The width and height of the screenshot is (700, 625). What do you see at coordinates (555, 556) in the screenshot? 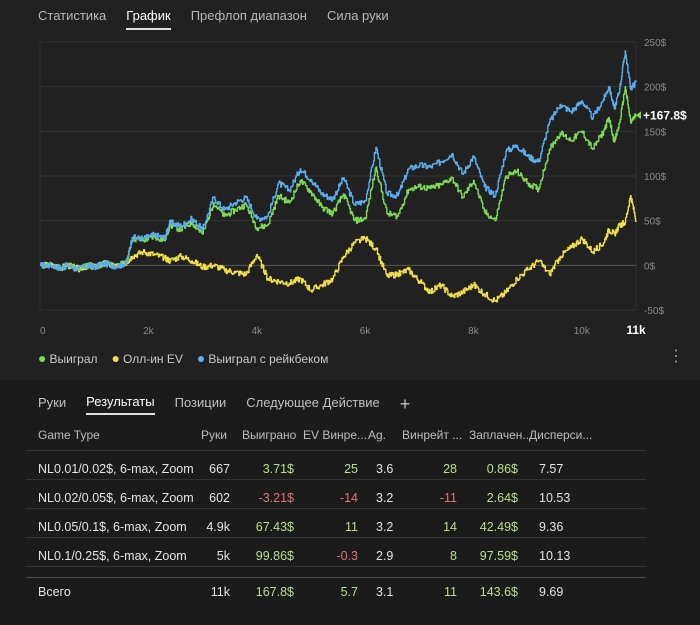
I see `cell-dispersion: 10.13` at bounding box center [555, 556].